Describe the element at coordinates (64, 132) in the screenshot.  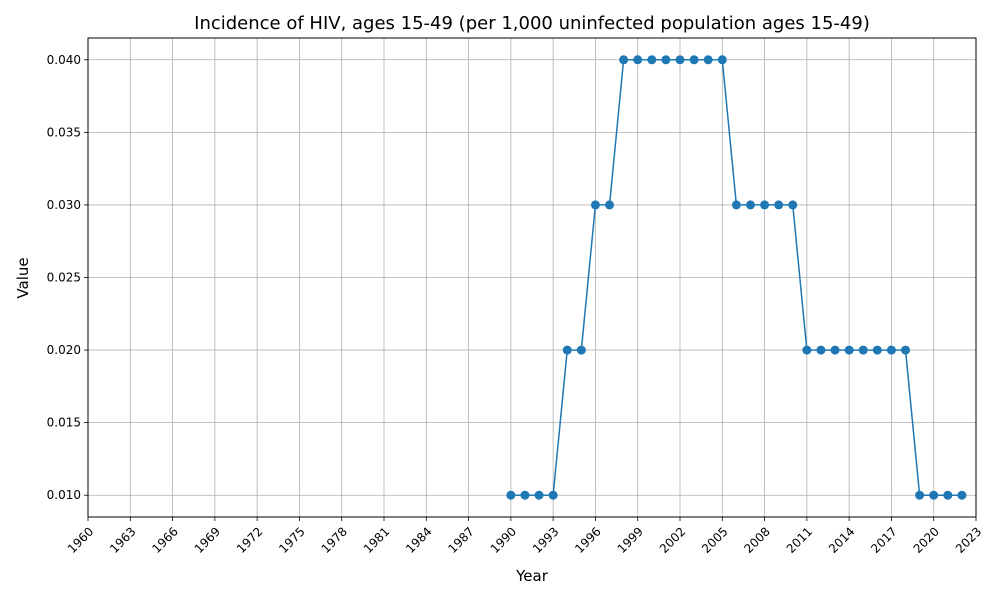
I see `y-tick-label: 0.035` at that location.